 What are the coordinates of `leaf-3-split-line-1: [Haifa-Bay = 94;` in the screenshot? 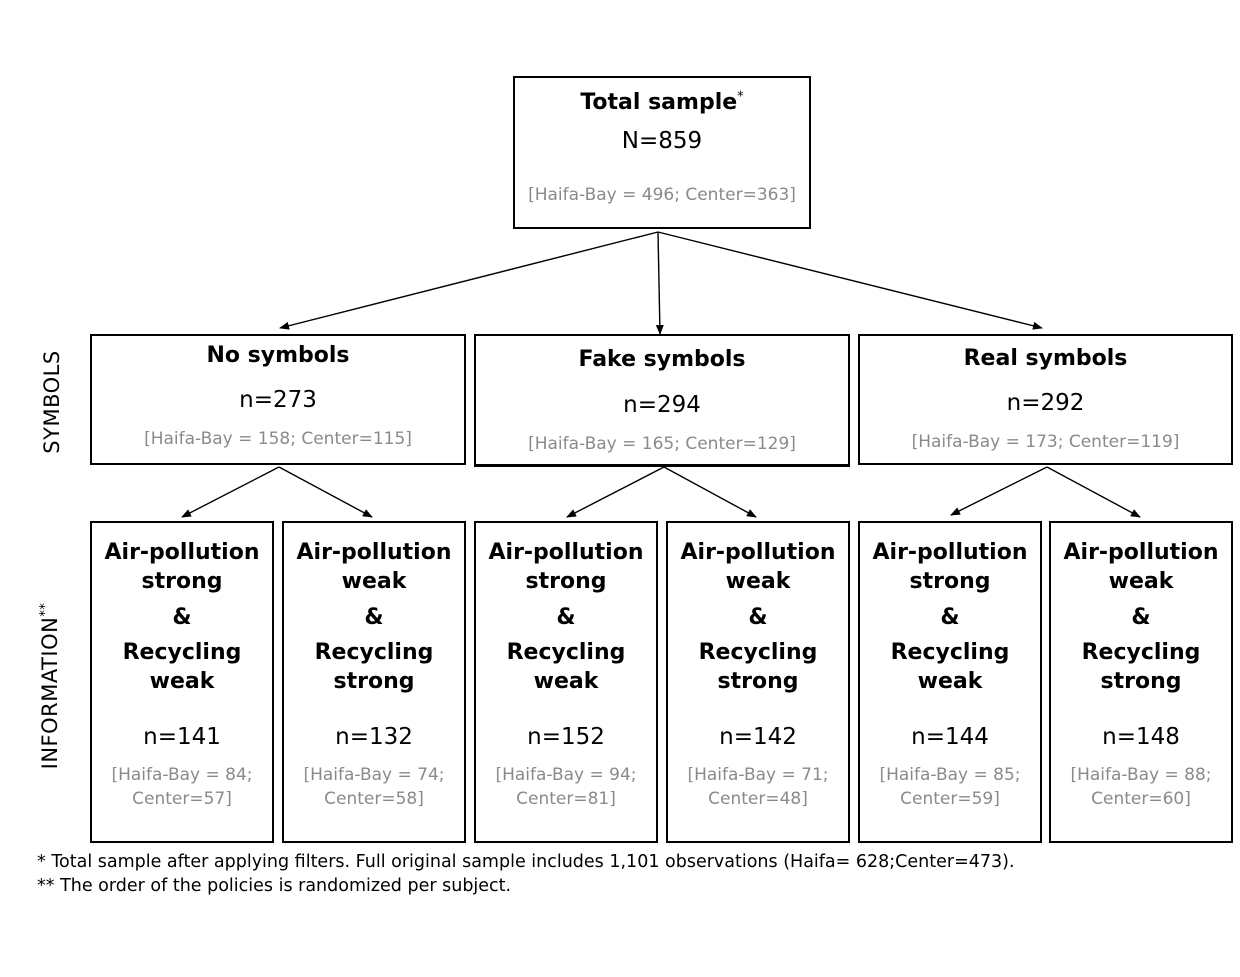 It's located at (566, 775).